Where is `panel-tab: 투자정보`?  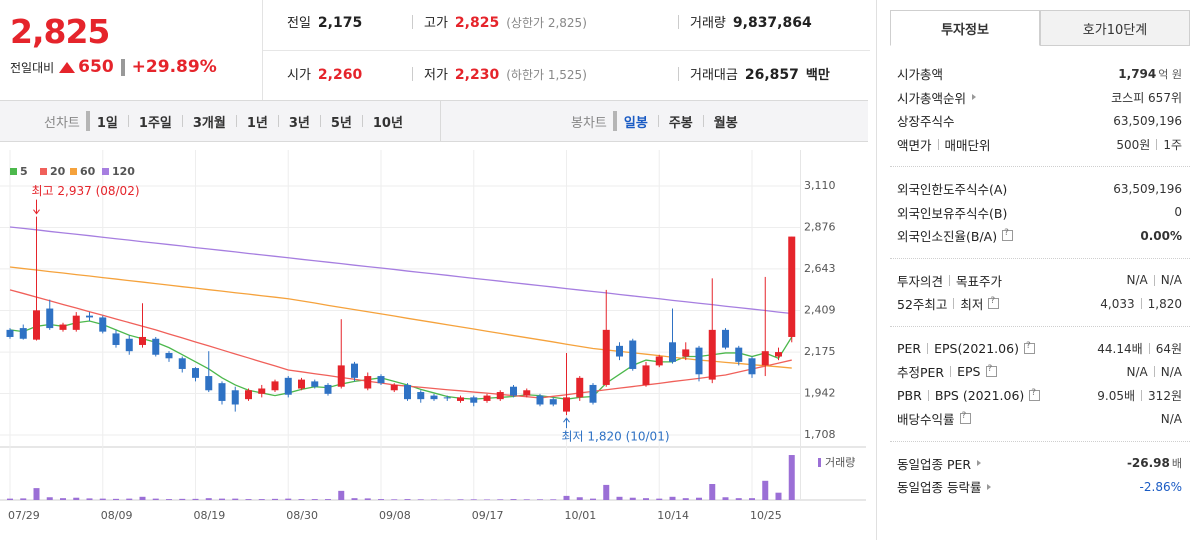 panel-tab: 투자정보 is located at coordinates (965, 28).